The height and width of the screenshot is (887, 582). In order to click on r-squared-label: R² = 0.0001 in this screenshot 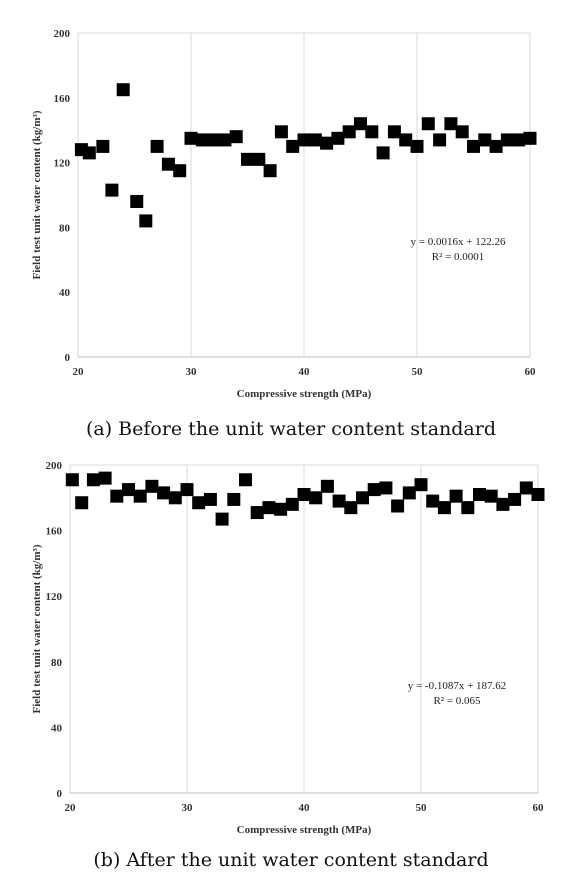, I will do `click(458, 257)`.